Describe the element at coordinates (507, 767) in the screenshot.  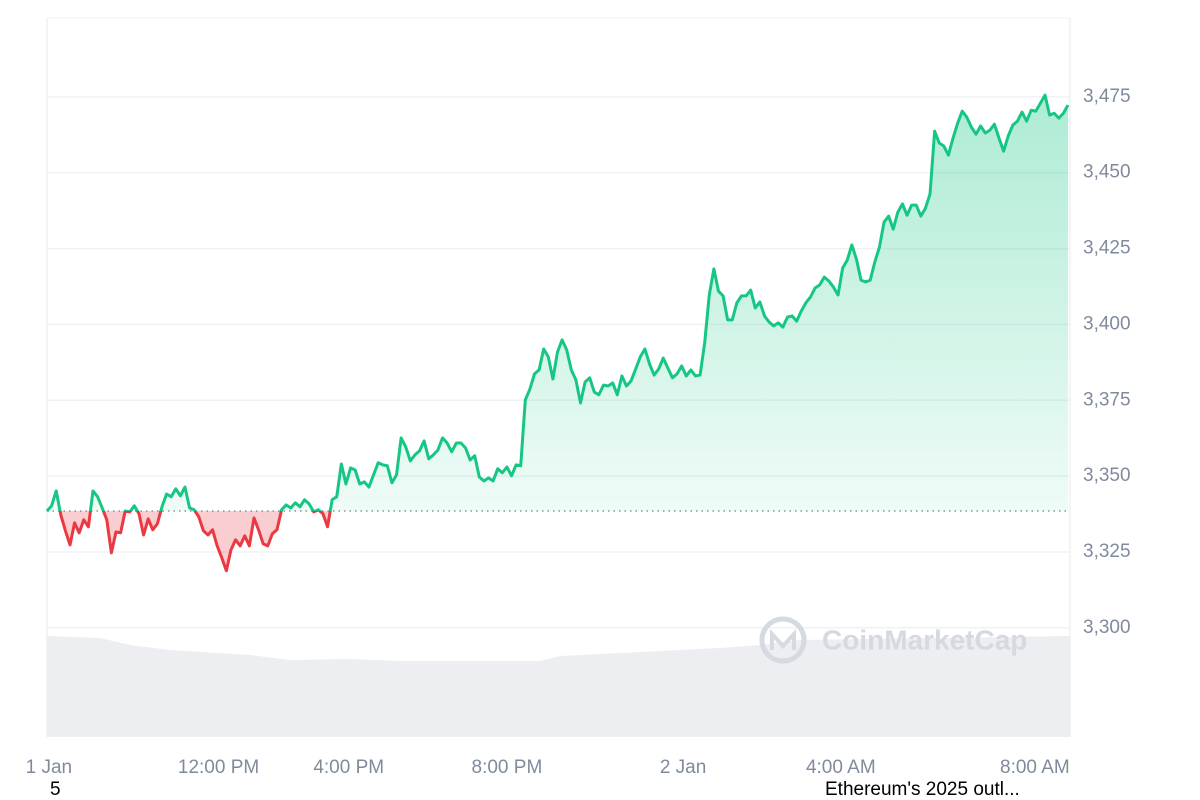
I see `x-tick-label: 8:00 PM` at that location.